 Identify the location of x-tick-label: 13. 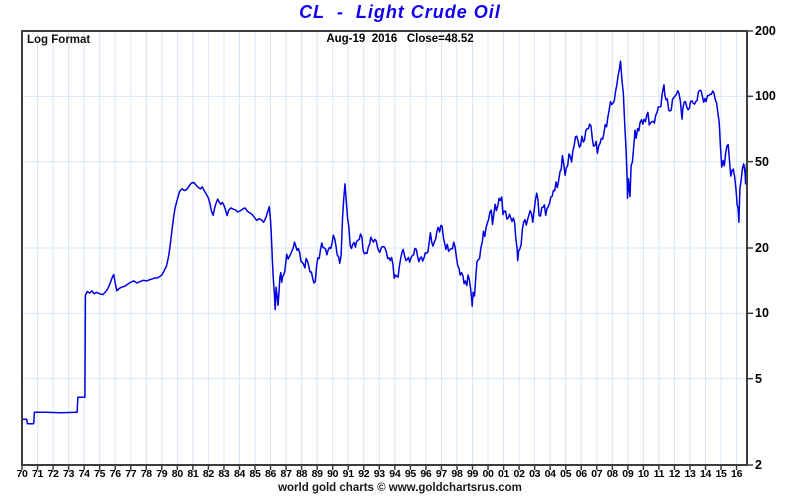
(690, 474).